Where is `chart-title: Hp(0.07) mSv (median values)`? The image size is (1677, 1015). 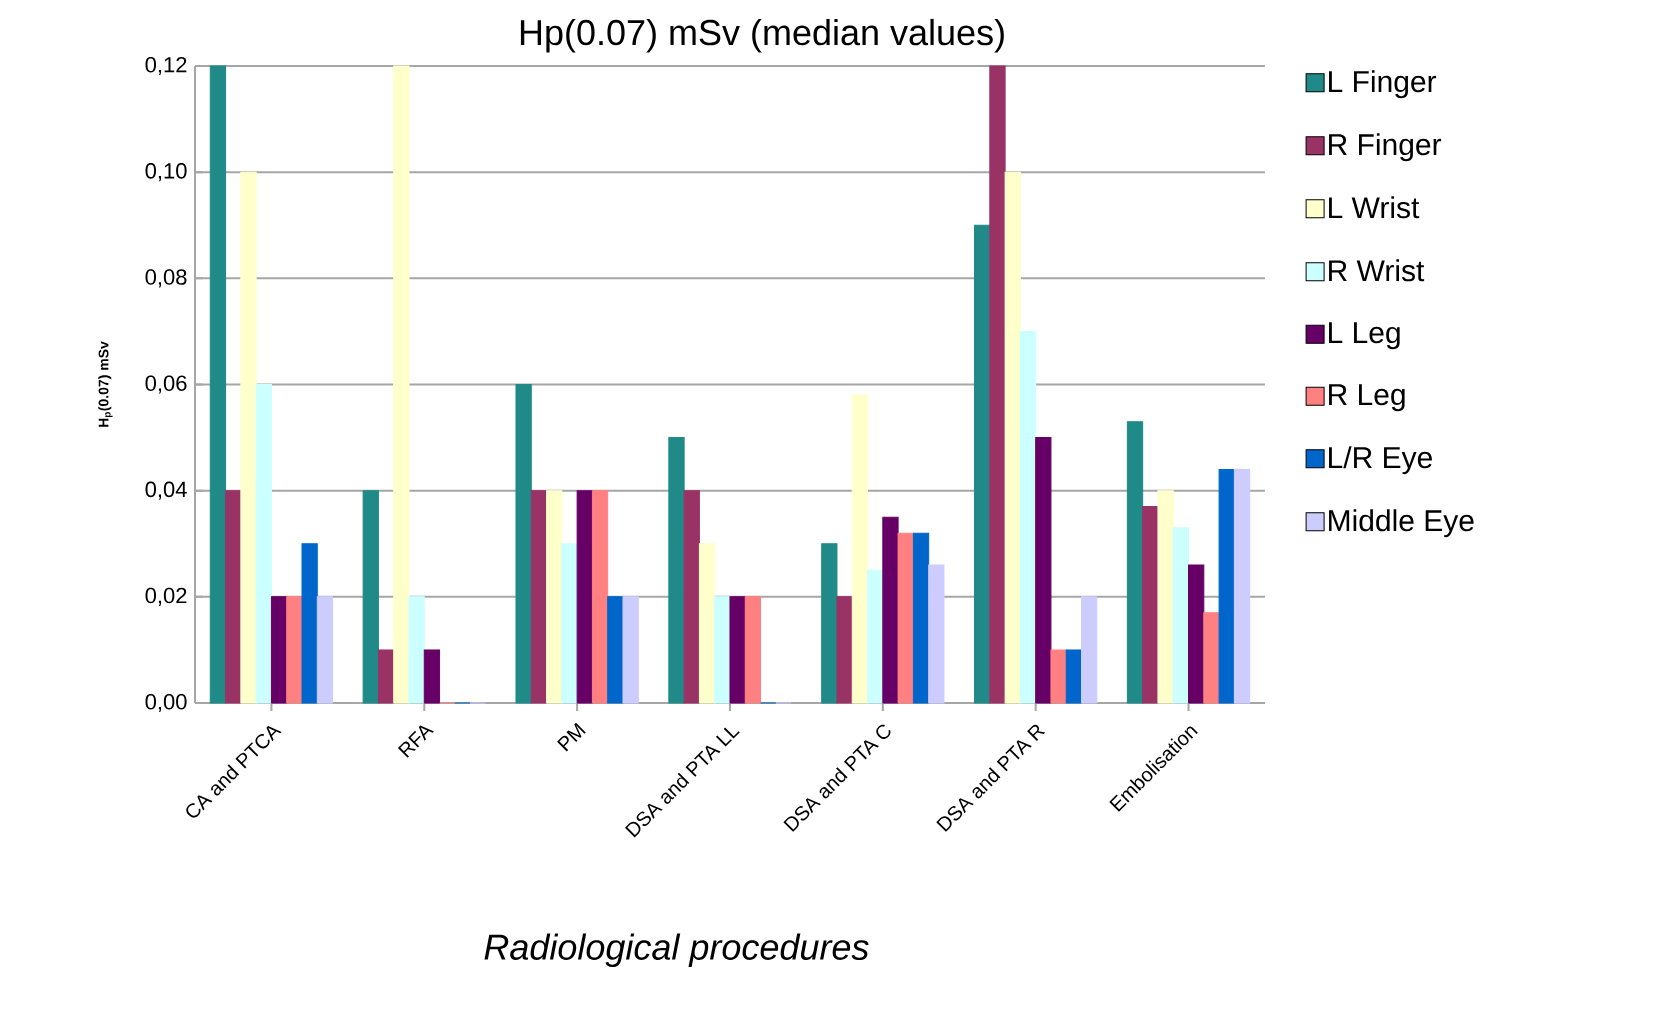
chart-title: Hp(0.07) mSv (median values) is located at coordinates (762, 35).